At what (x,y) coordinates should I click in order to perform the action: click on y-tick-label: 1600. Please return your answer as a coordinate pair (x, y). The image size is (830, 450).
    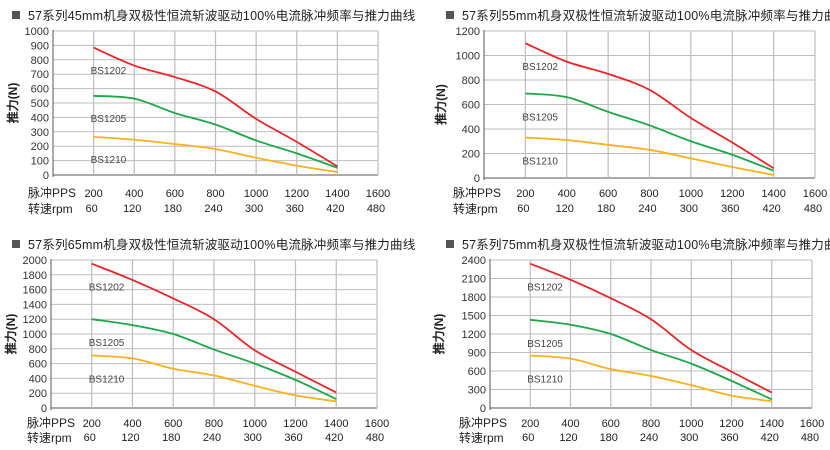
    Looking at the image, I should click on (35, 291).